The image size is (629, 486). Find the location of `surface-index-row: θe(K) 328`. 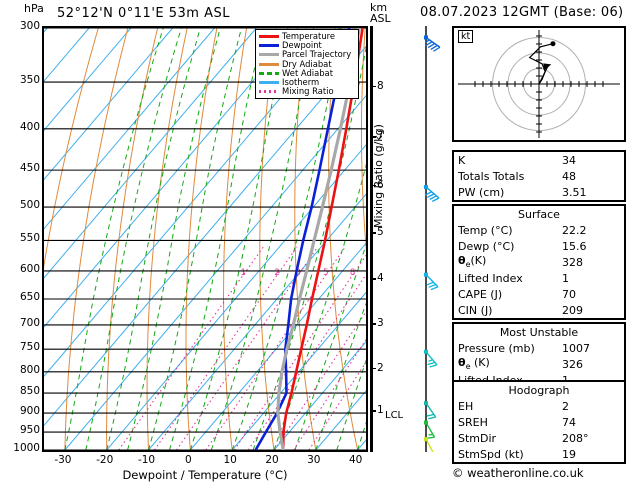

surface-index-row: θe(K) 328 is located at coordinates (539, 262).